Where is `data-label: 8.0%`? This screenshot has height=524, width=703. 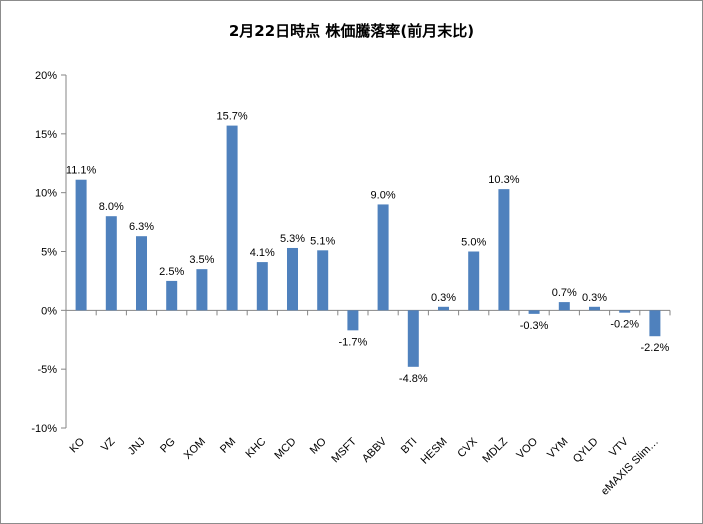
data-label: 8.0% is located at coordinates (111, 207).